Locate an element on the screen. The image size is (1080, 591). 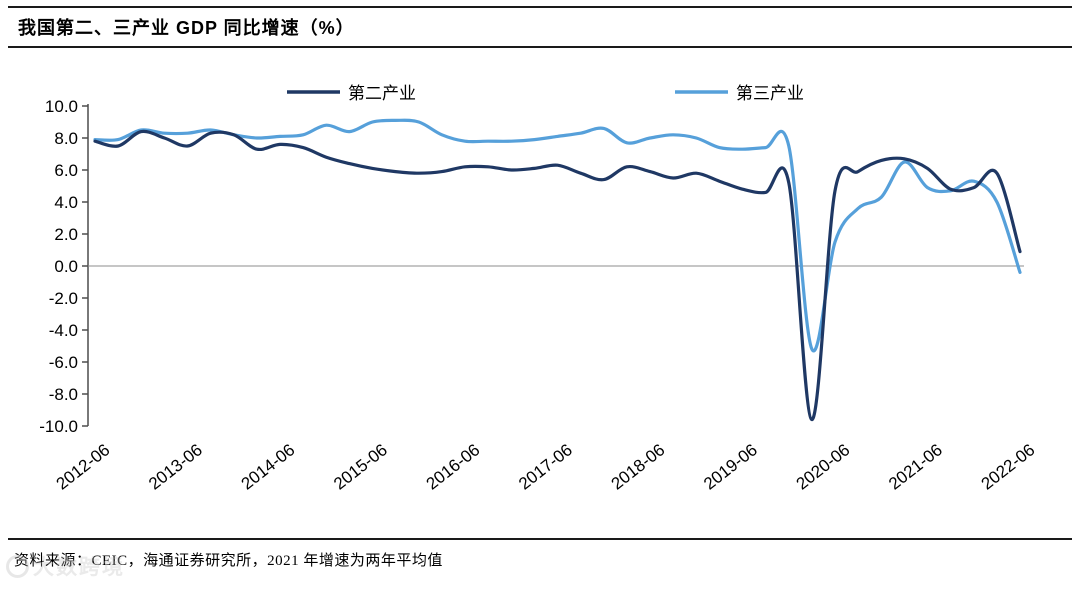
legend-label-secondary-industry: 第二产业 is located at coordinates (382, 93).